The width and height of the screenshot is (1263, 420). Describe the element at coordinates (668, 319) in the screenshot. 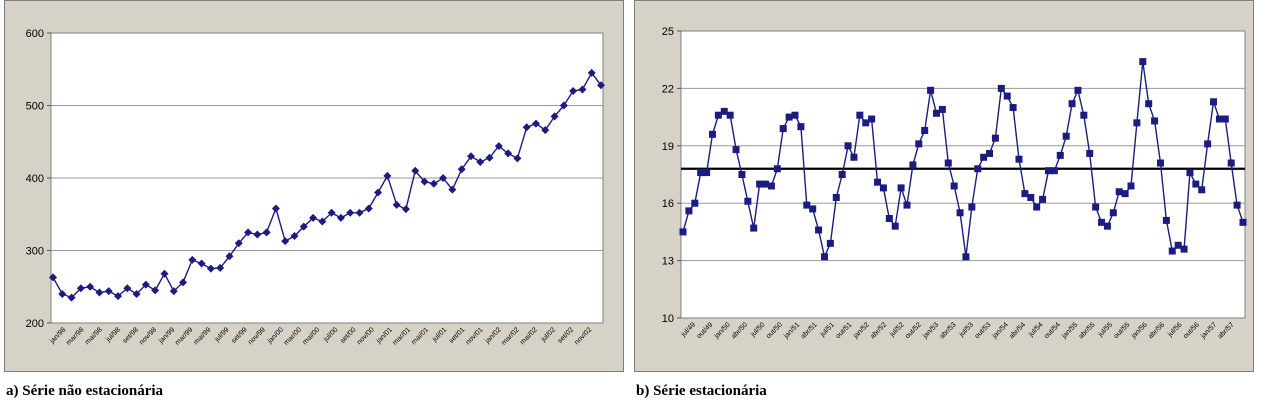

I see `chart-b-y-tick-label: 10` at that location.